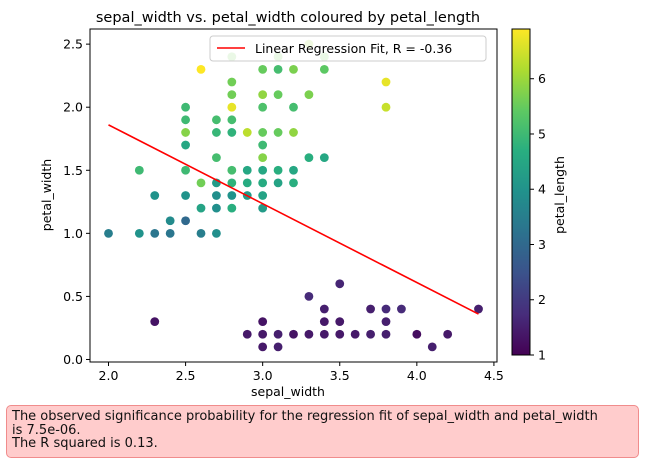 The height and width of the screenshot is (467, 647). Describe the element at coordinates (542, 244) in the screenshot. I see `colorbar-tick-label: 3` at that location.